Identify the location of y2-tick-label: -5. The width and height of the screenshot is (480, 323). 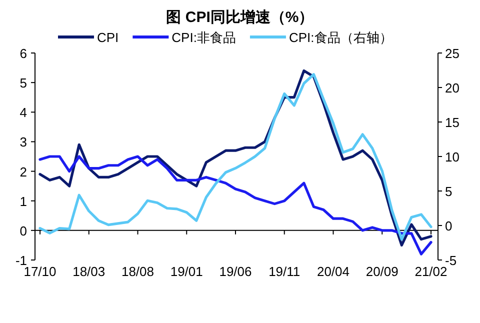
(451, 260).